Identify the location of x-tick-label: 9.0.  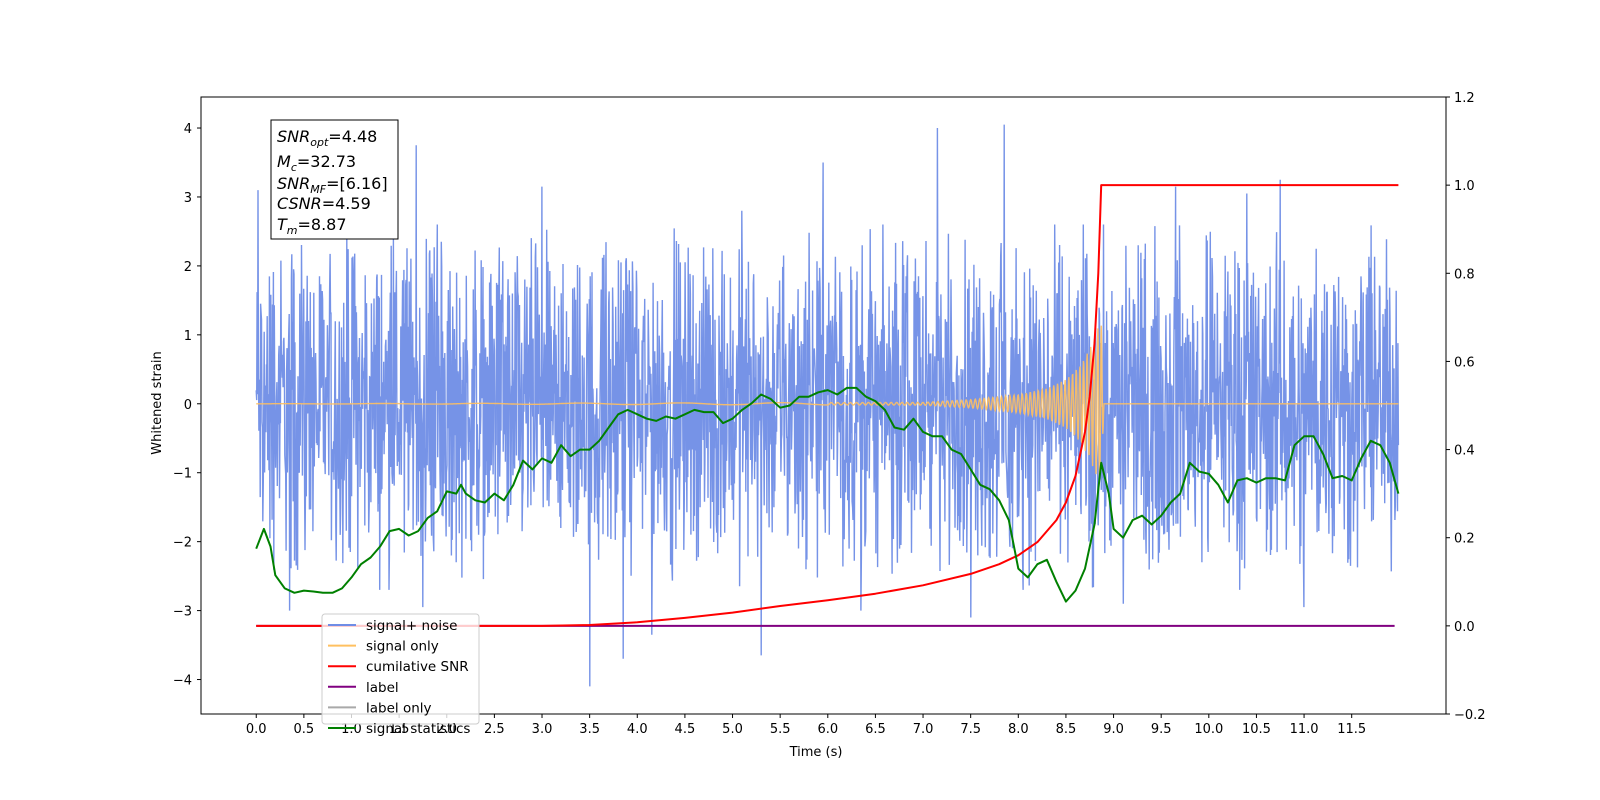
(1113, 729).